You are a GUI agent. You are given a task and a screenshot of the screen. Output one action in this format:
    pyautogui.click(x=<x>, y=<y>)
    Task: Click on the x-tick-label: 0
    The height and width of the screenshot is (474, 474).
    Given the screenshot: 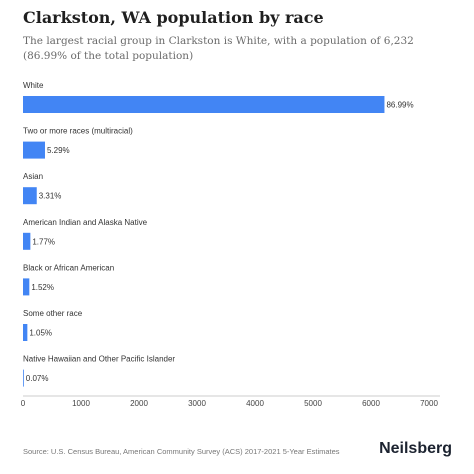 What is the action you would take?
    pyautogui.click(x=23, y=403)
    